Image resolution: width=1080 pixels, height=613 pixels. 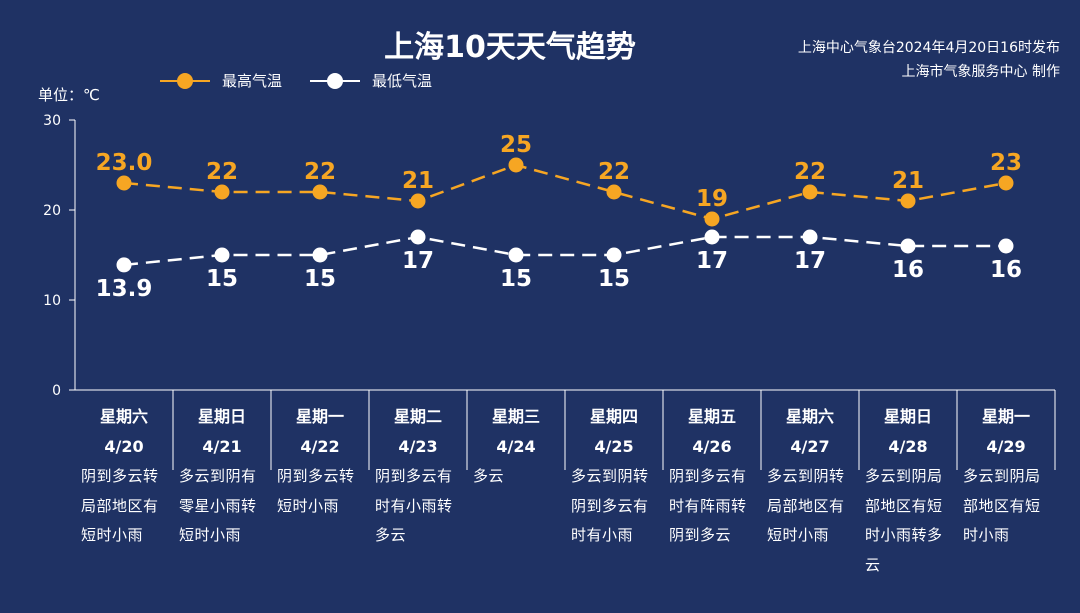 What do you see at coordinates (402, 81) in the screenshot?
I see `legend-low-label: 最低气温` at bounding box center [402, 81].